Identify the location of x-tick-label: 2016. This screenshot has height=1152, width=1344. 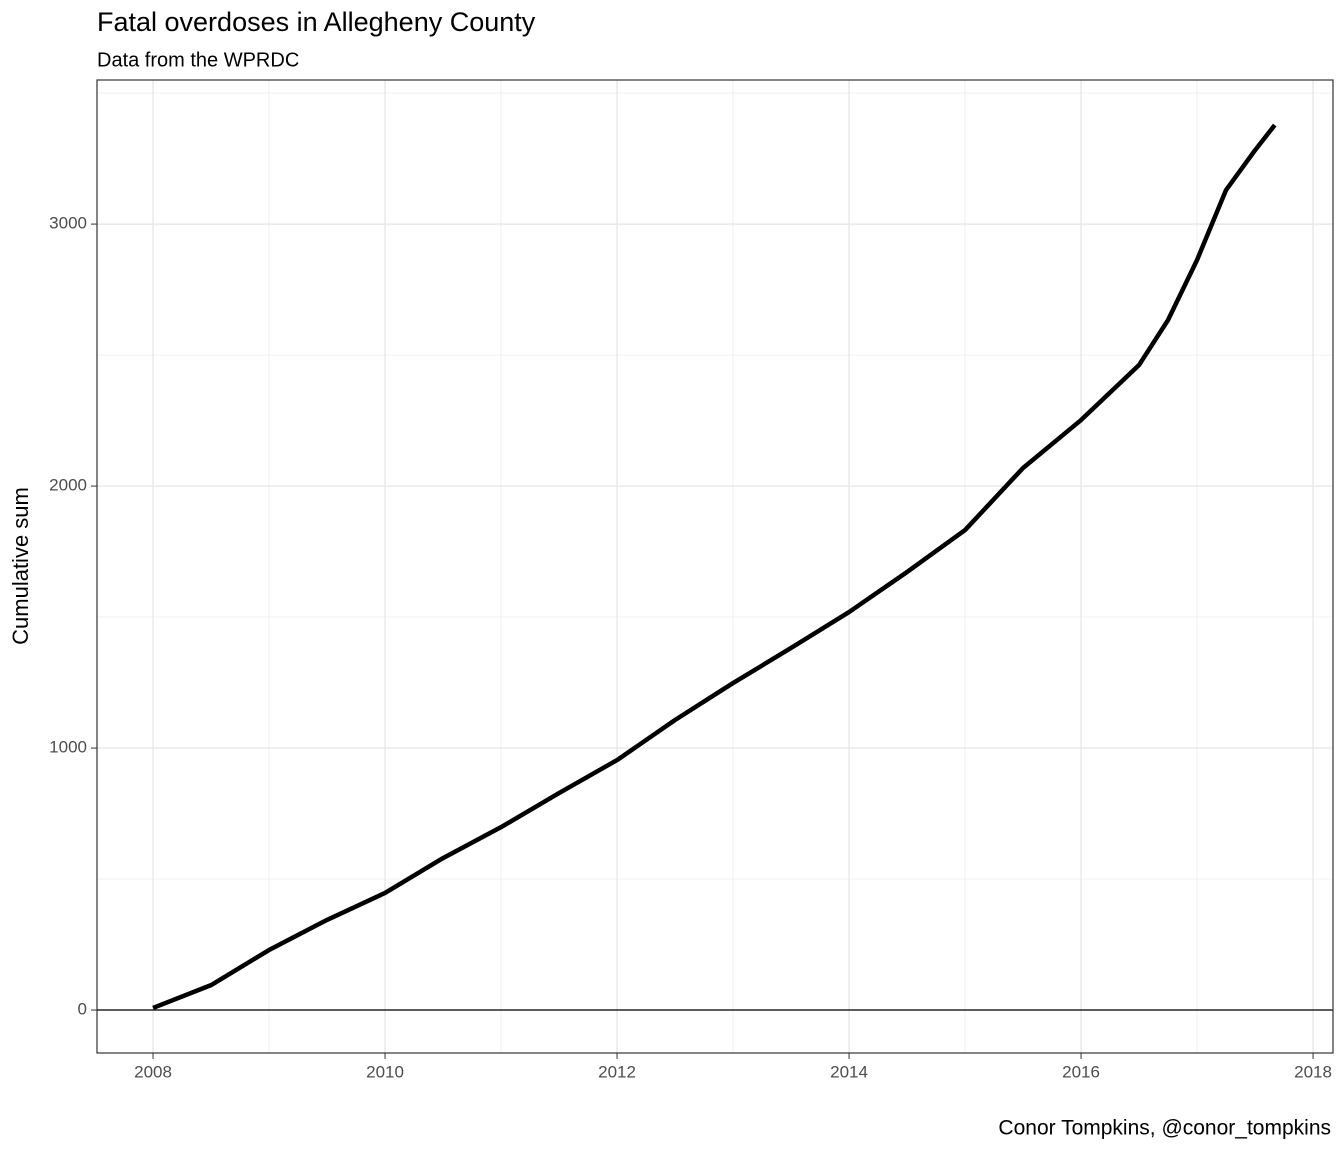
(1081, 1071).